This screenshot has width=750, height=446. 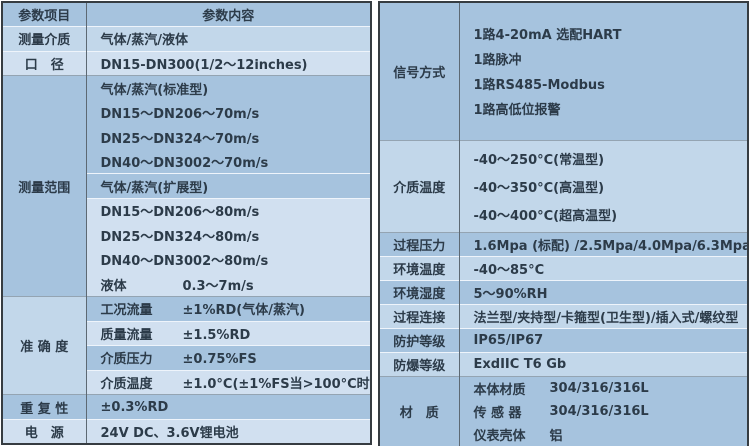 I want to click on param-value-line: 1路4-20mA 选配HART, so click(x=611, y=33).